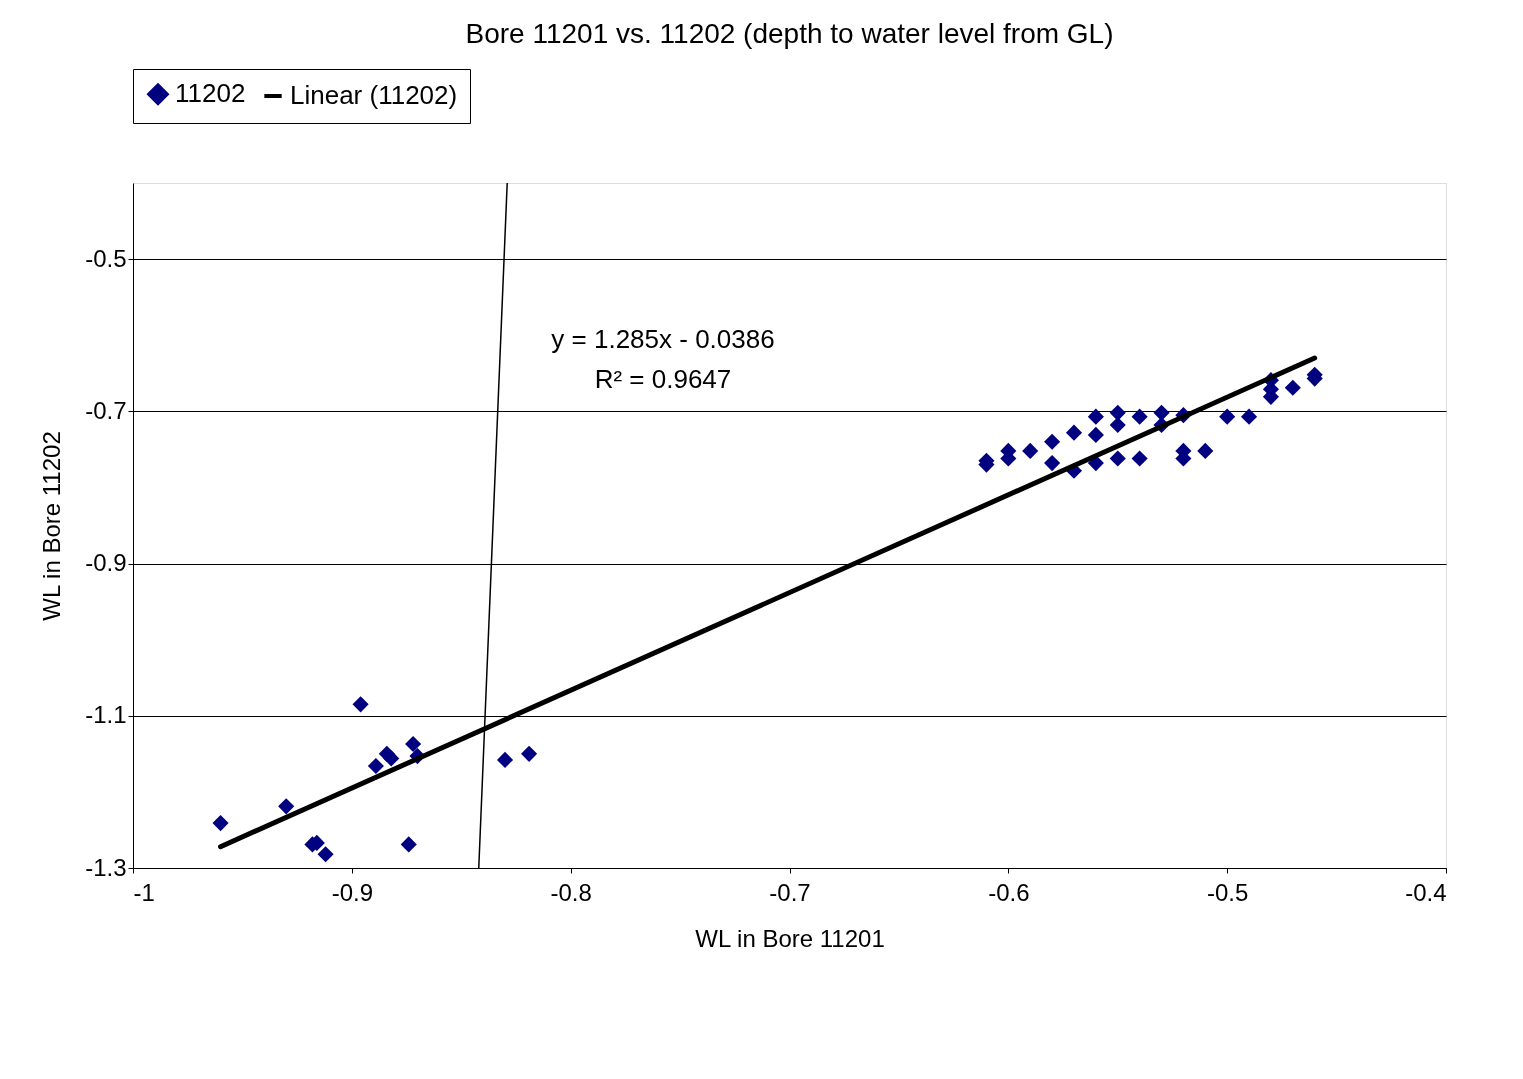 The width and height of the screenshot is (1523, 1079). What do you see at coordinates (663, 379) in the screenshot?
I see `annotation: R² = 0.9647` at bounding box center [663, 379].